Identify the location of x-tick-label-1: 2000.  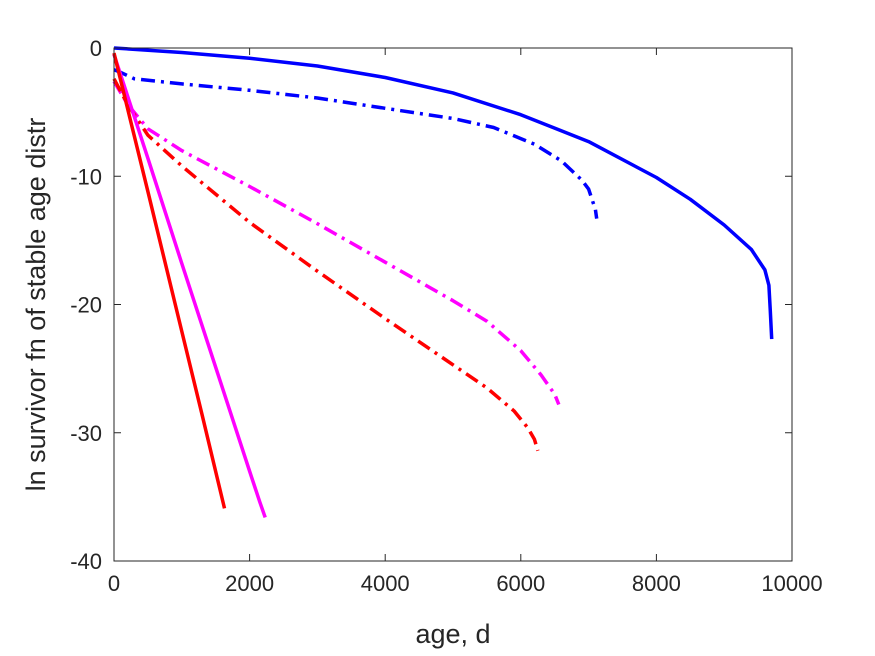
(249, 583).